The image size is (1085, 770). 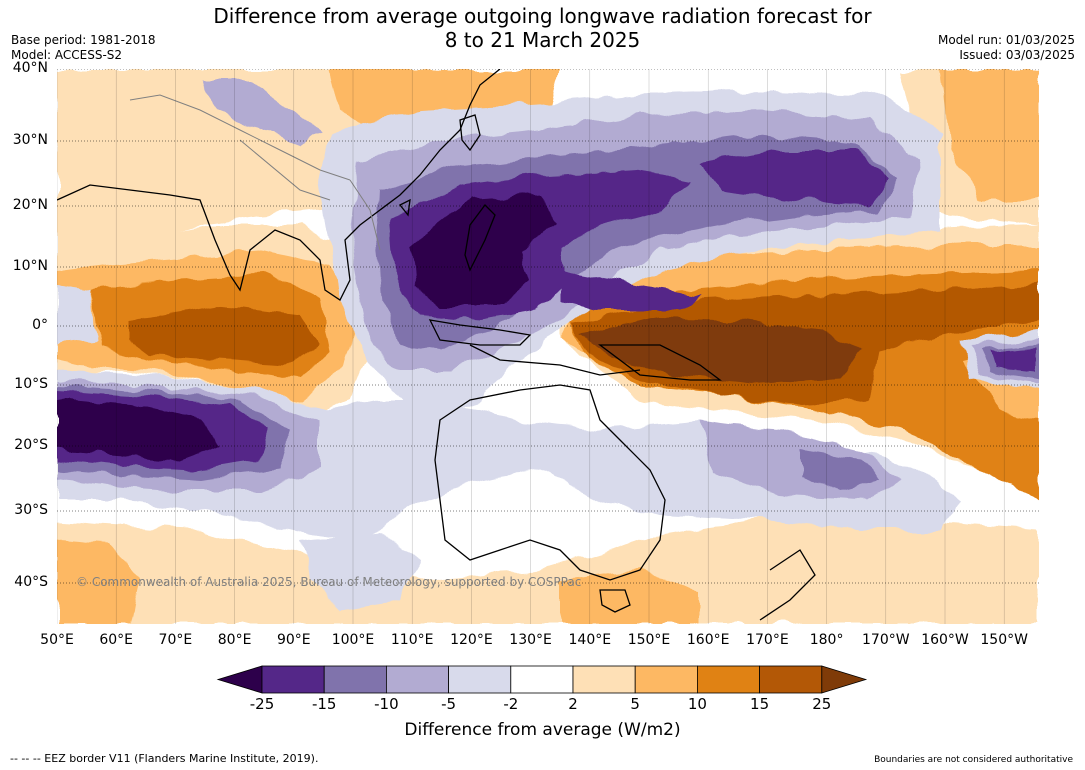 What do you see at coordinates (386, 704) in the screenshot?
I see `colorbar-tick-label: -10` at bounding box center [386, 704].